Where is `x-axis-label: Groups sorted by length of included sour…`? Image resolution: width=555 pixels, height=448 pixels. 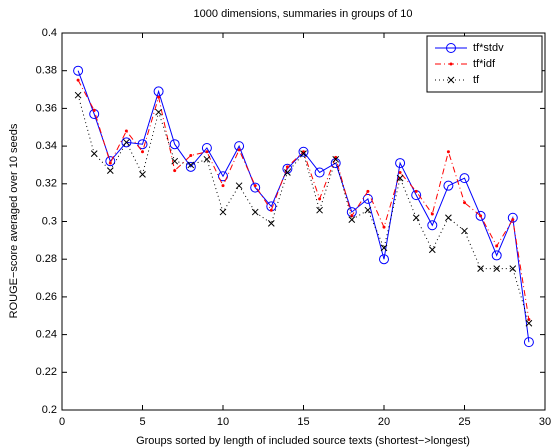 x-axis-label: Groups sorted by length of included sour… is located at coordinates (303, 441).